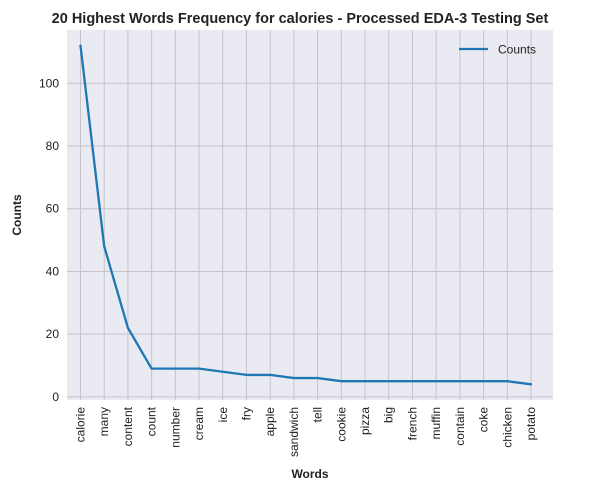 This screenshot has width=600, height=492. I want to click on y-tick-label: 20, so click(53, 334).